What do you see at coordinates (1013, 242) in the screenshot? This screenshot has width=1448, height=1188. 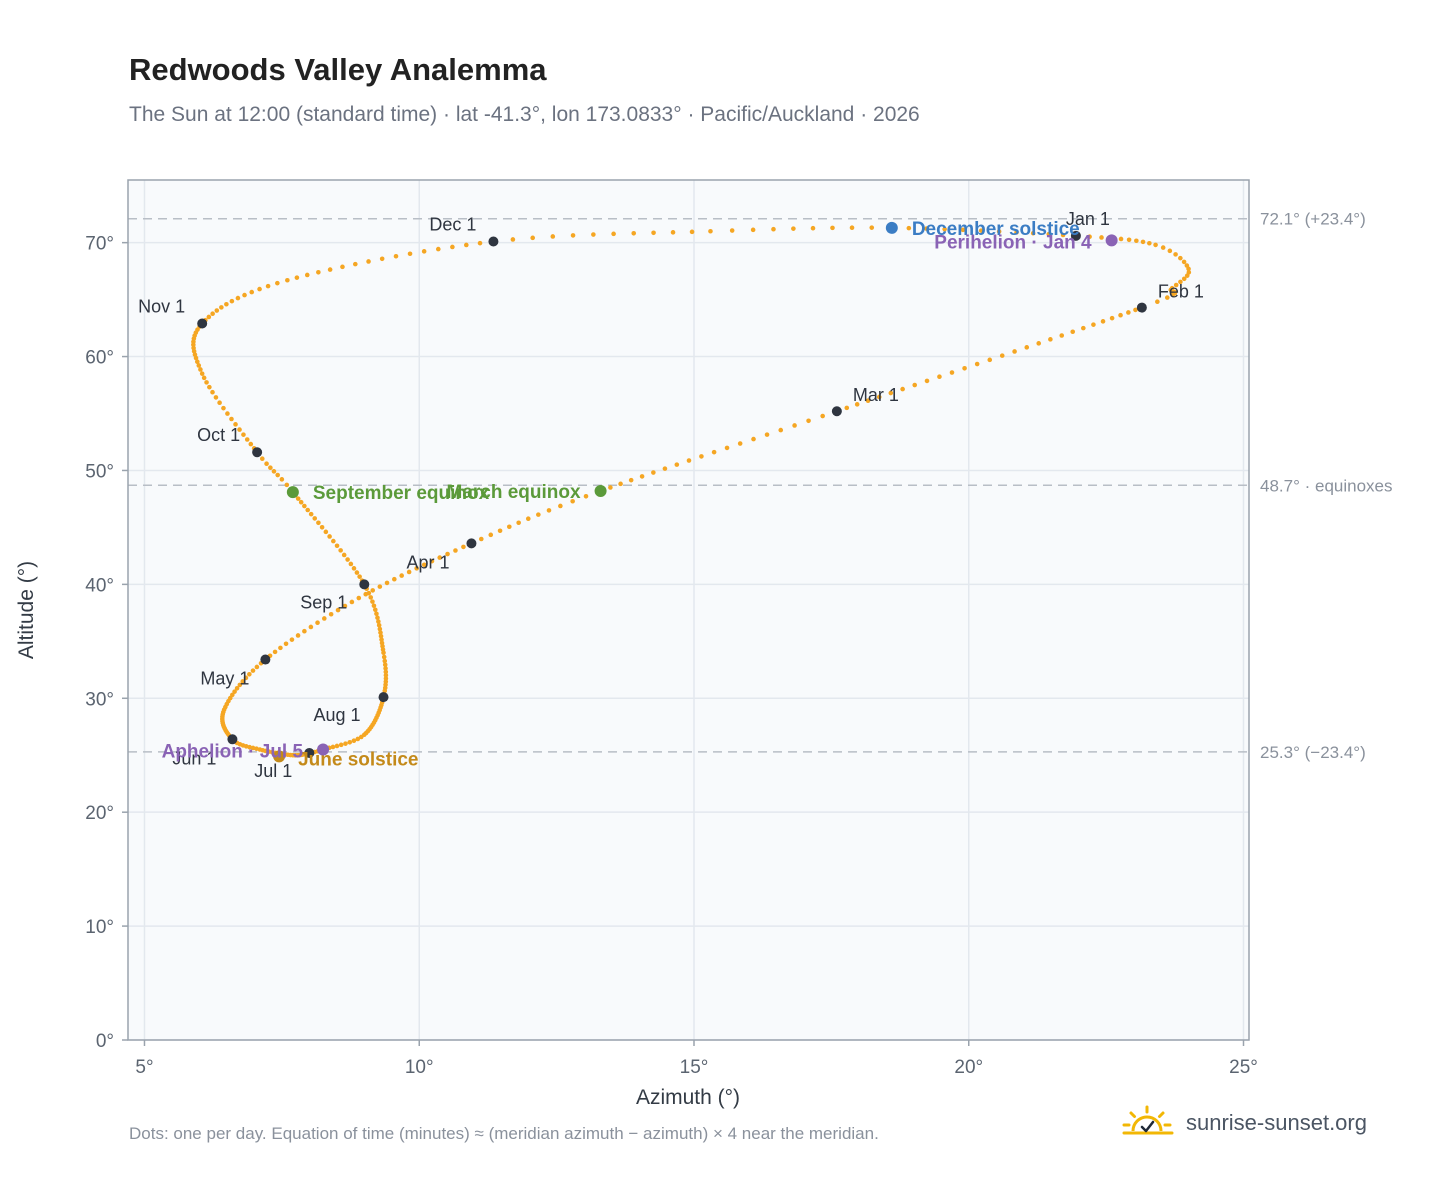 I see `event-label: Perihelion · Jan 4` at bounding box center [1013, 242].